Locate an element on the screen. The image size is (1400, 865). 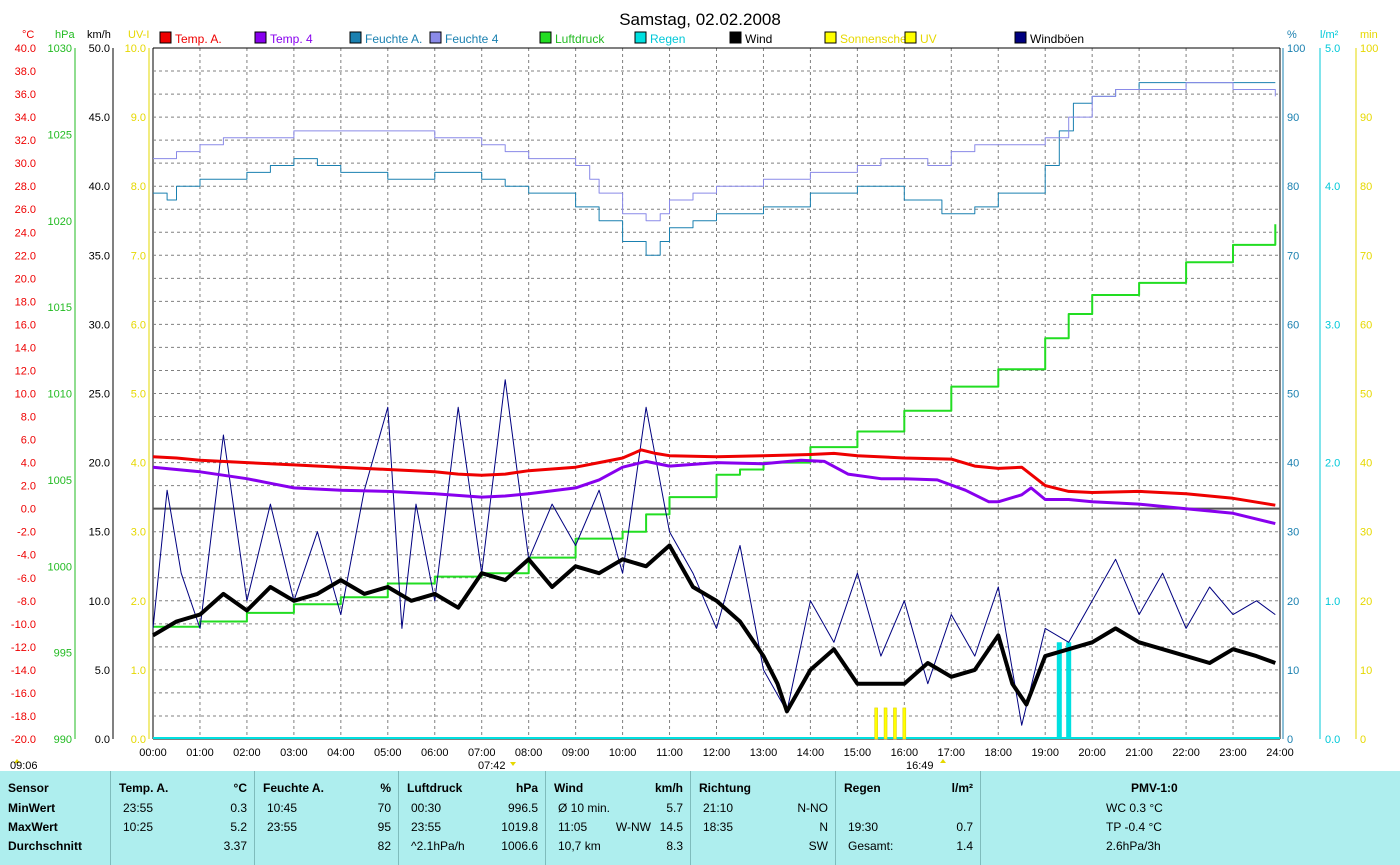
stats-header-label: PMV-1:0 is located at coordinates (1154, 788).